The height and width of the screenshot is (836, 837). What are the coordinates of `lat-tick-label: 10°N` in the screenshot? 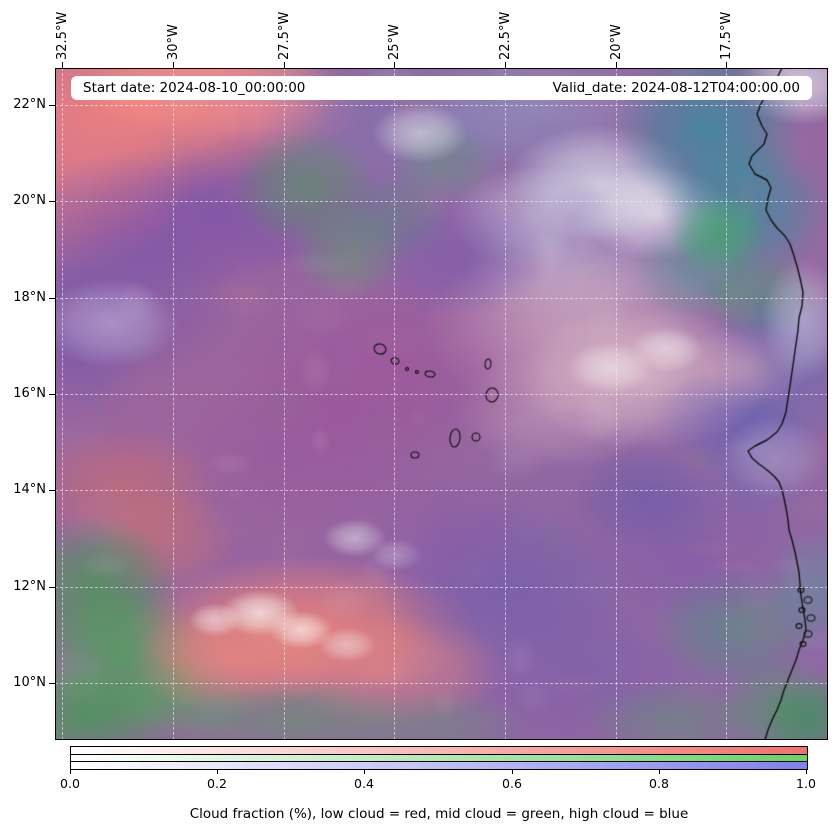 It's located at (29, 682).